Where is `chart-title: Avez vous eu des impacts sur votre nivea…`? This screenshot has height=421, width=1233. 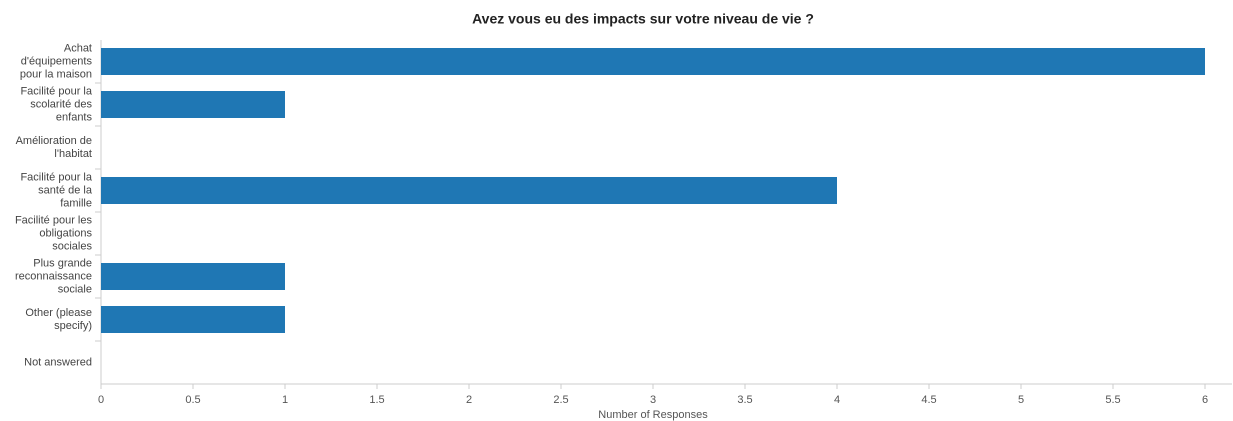 chart-title: Avez vous eu des impacts sur votre nivea… is located at coordinates (643, 19).